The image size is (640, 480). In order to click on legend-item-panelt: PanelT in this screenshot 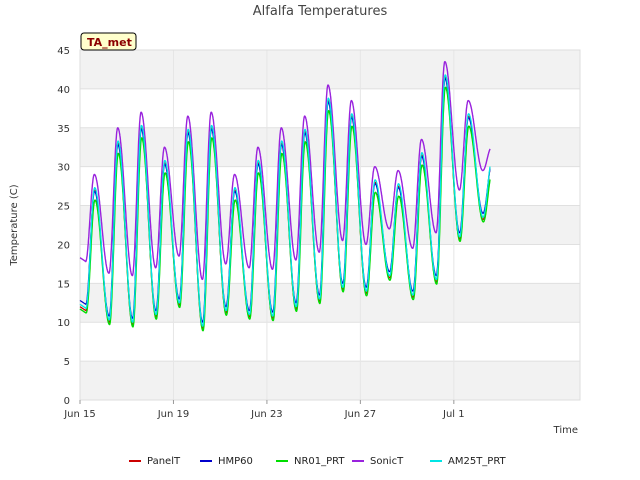, I will do `click(155, 461)`.